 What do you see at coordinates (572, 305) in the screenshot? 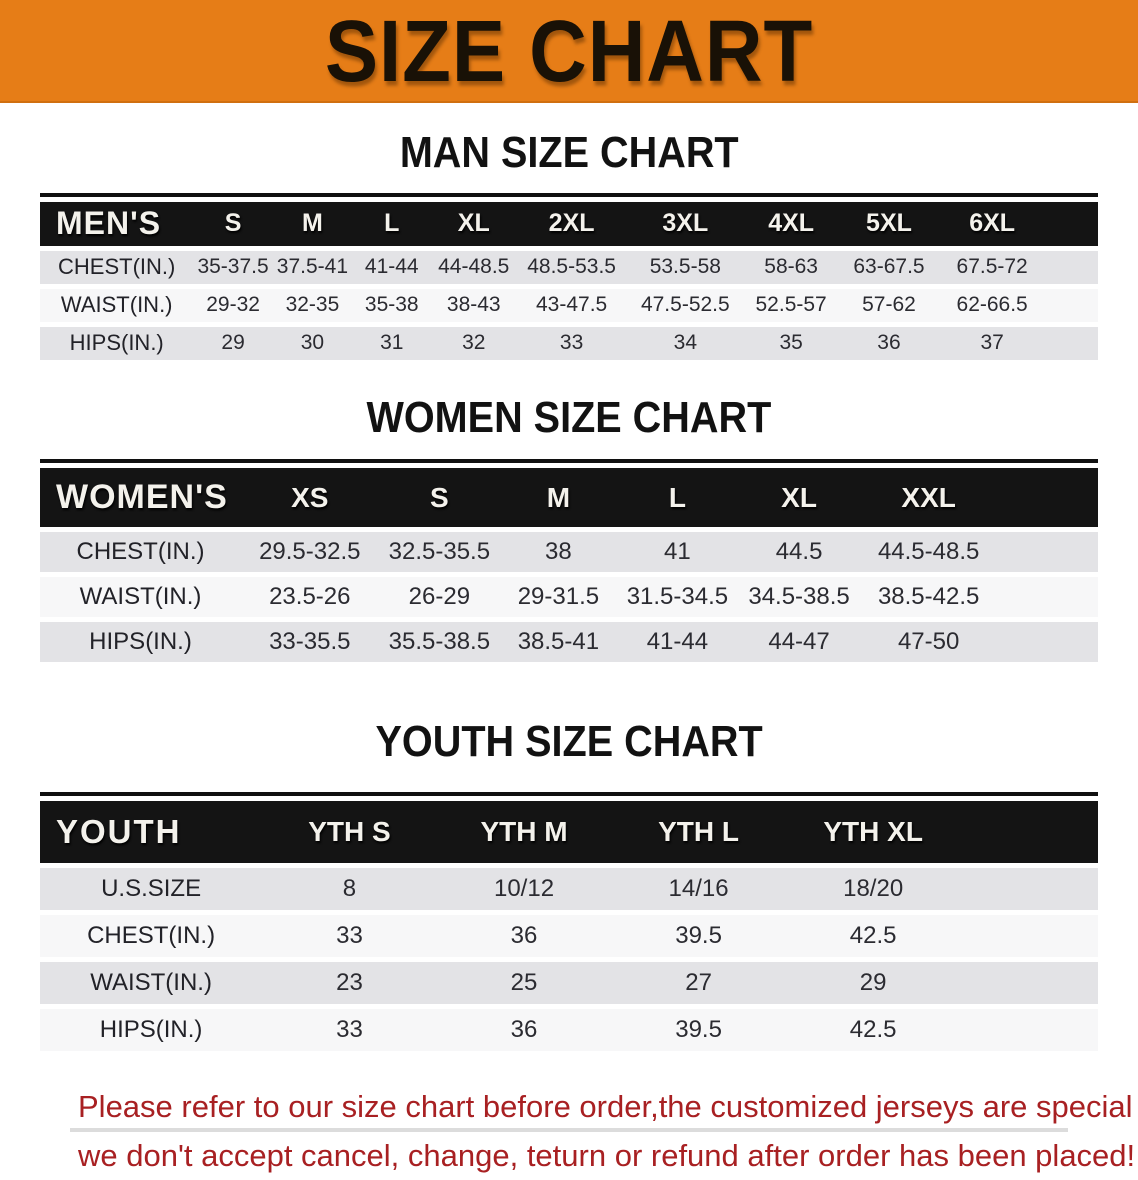
I see `cell-value: 43-47.5` at bounding box center [572, 305].